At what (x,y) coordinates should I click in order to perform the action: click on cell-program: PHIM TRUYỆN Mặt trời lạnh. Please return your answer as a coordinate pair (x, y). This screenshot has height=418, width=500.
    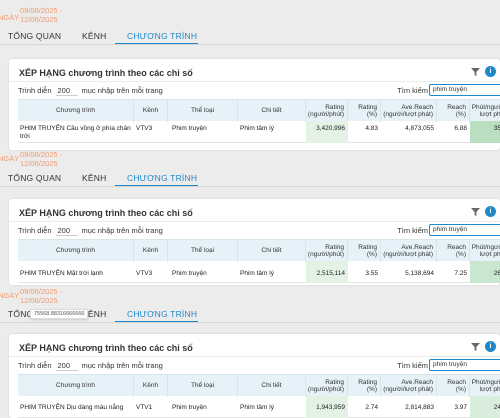
    Looking at the image, I should click on (61, 273).